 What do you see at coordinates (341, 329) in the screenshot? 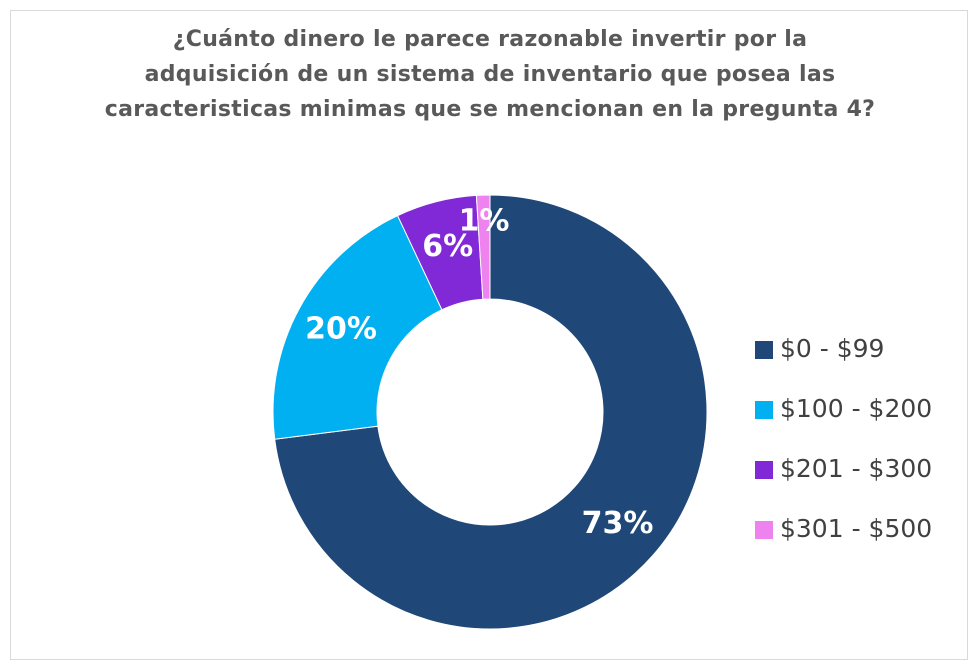
I see `value-label: 20%` at bounding box center [341, 329].